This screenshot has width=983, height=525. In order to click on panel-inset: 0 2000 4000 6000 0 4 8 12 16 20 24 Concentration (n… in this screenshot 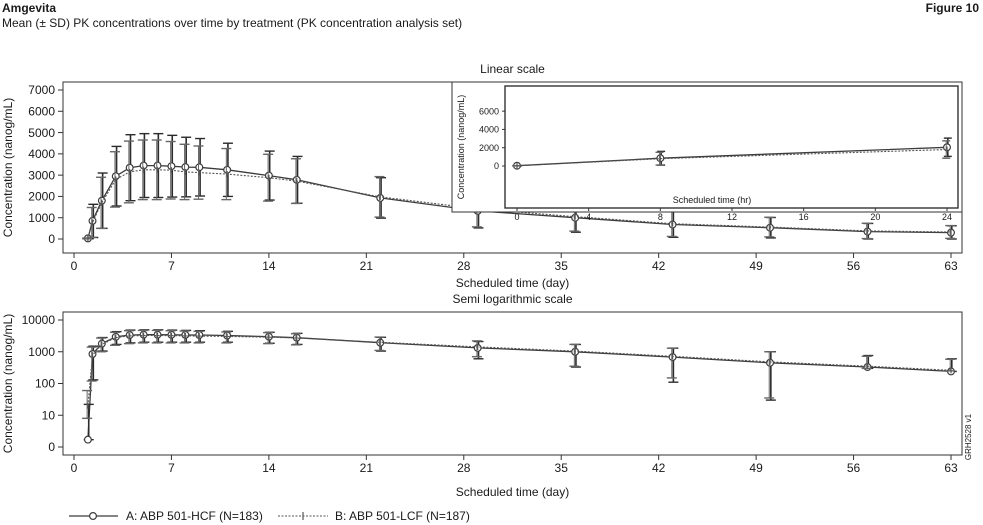, I will do `click(707, 151)`.